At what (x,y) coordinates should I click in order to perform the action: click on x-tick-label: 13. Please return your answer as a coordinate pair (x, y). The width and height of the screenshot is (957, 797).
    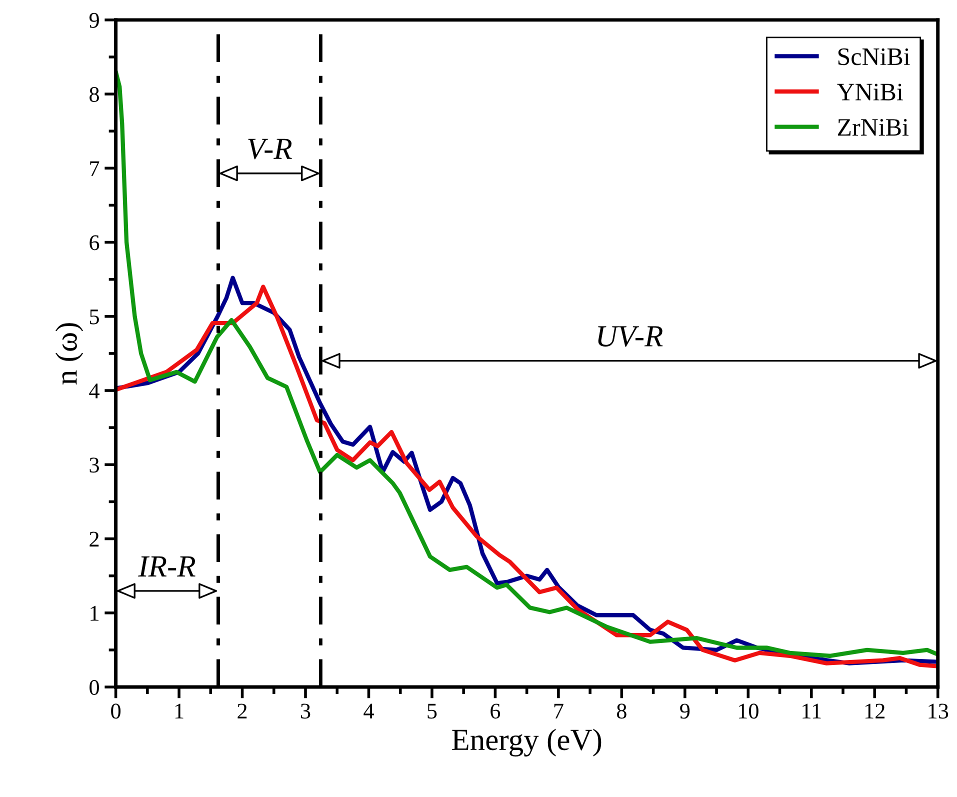
    Looking at the image, I should click on (938, 711).